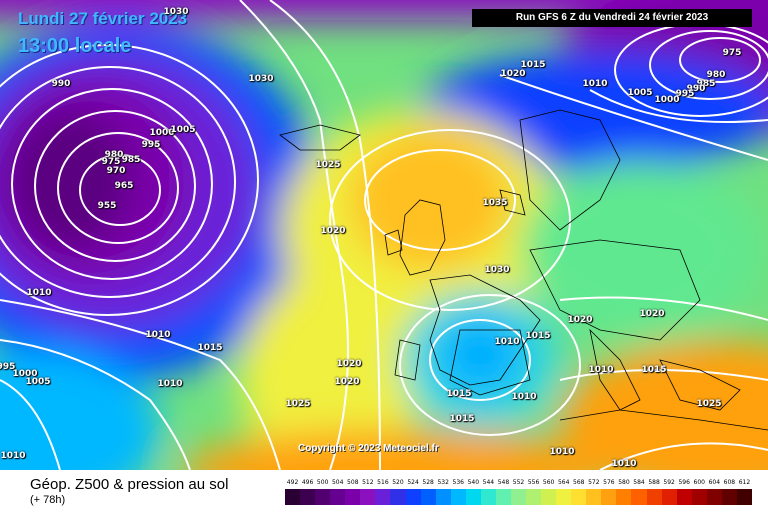  Describe the element at coordinates (488, 482) in the screenshot. I see `scale-tick-label: 544` at that location.